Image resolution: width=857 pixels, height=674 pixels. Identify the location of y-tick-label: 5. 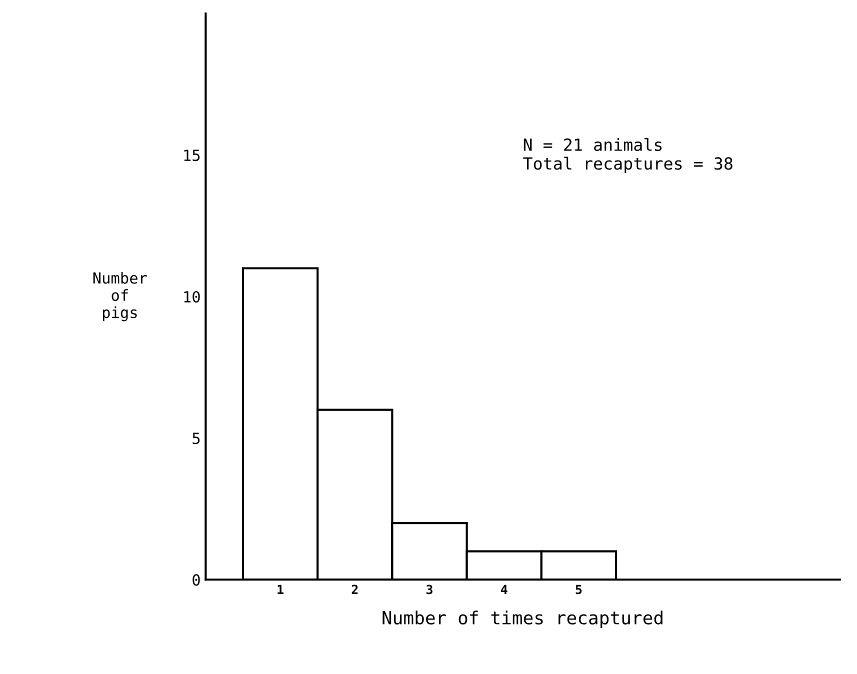
(196, 438).